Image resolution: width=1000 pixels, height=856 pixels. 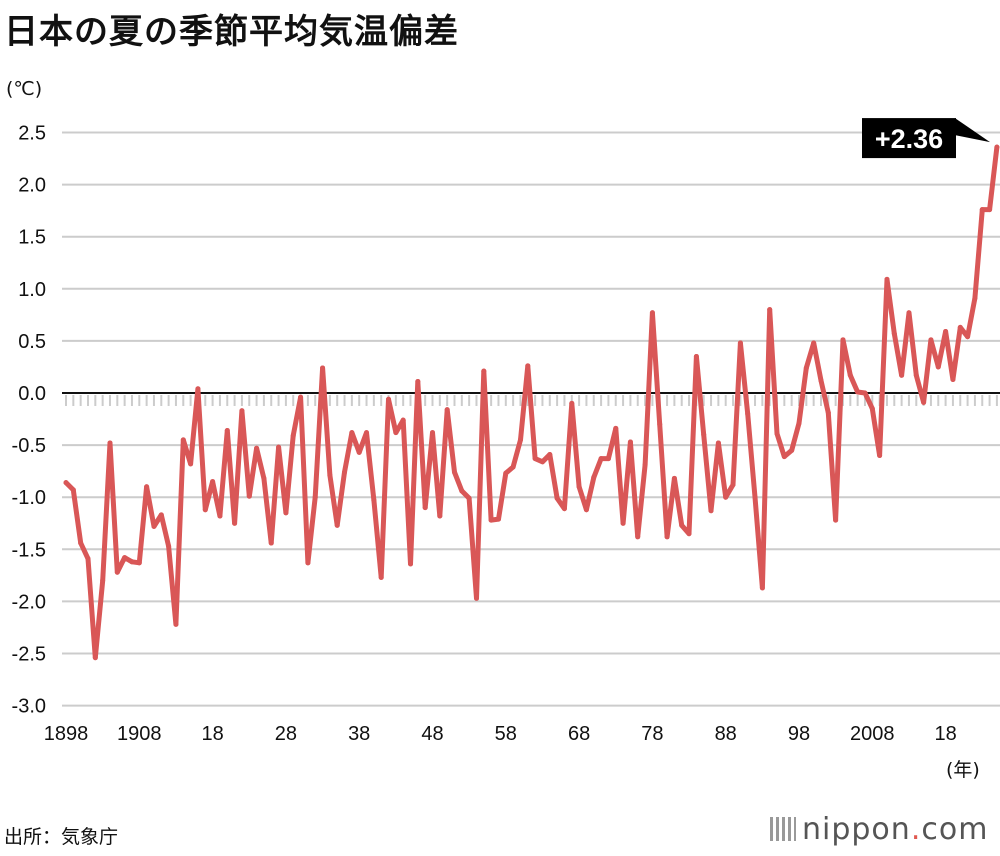 What do you see at coordinates (29, 446) in the screenshot?
I see `y-tick-label: -0.5` at bounding box center [29, 446].